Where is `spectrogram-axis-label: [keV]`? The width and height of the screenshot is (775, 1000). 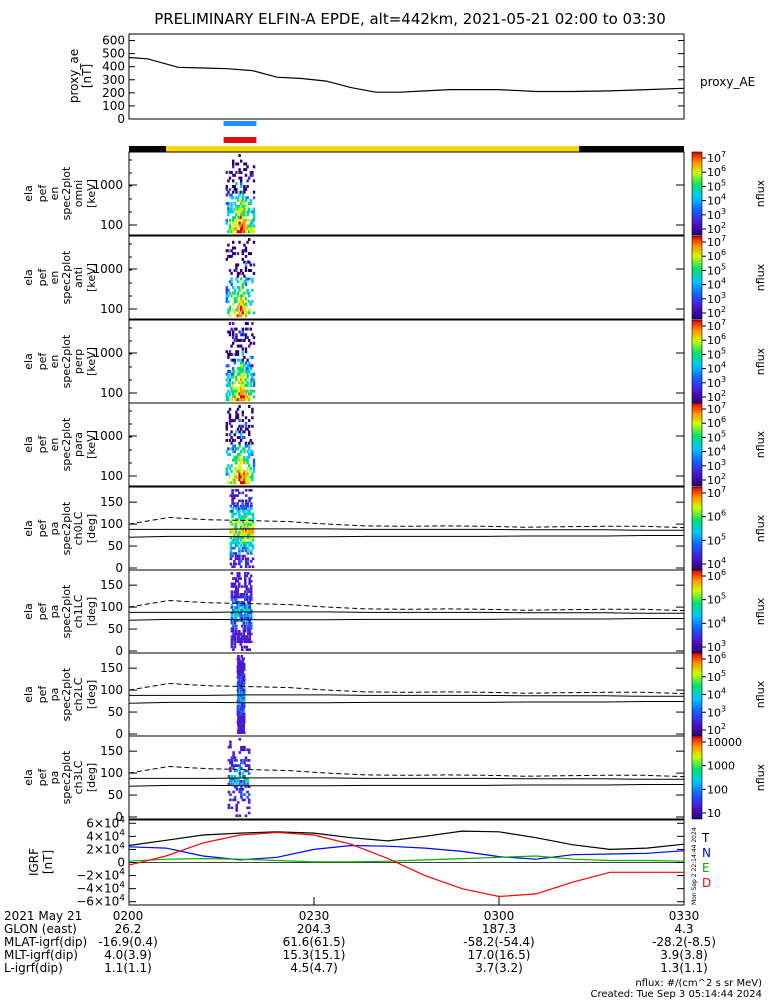
spectrogram-axis-label: [keV] is located at coordinates (91, 193).